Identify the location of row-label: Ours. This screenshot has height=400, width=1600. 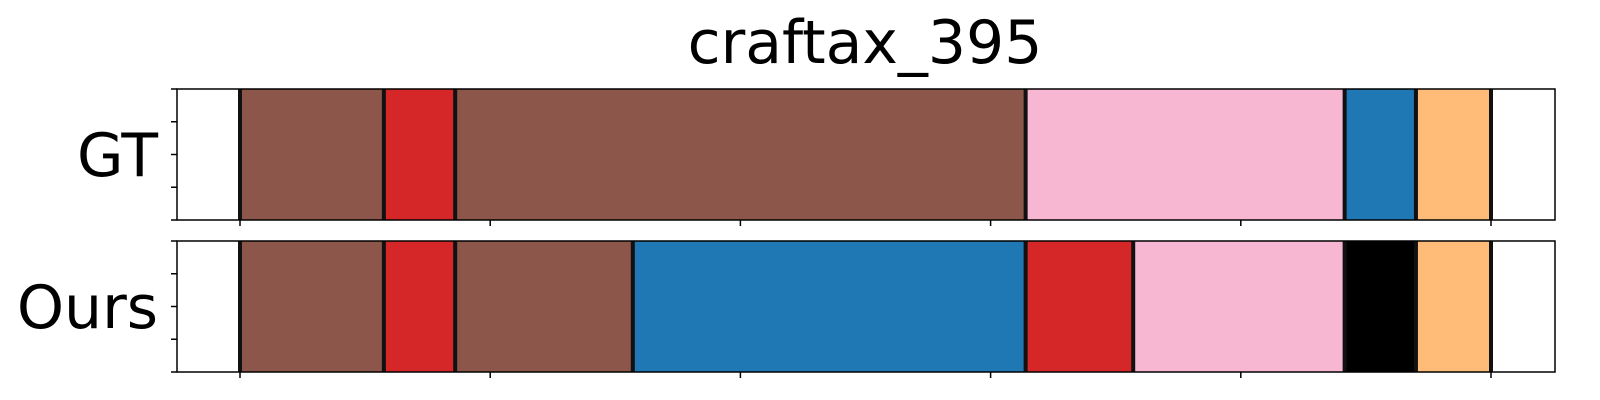
(87, 308).